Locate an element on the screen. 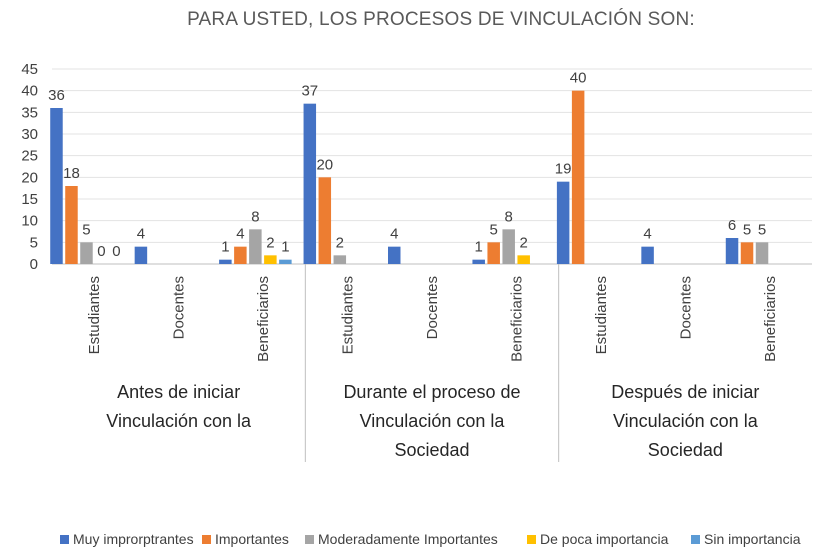  y-tick-label: 45 is located at coordinates (29, 69).